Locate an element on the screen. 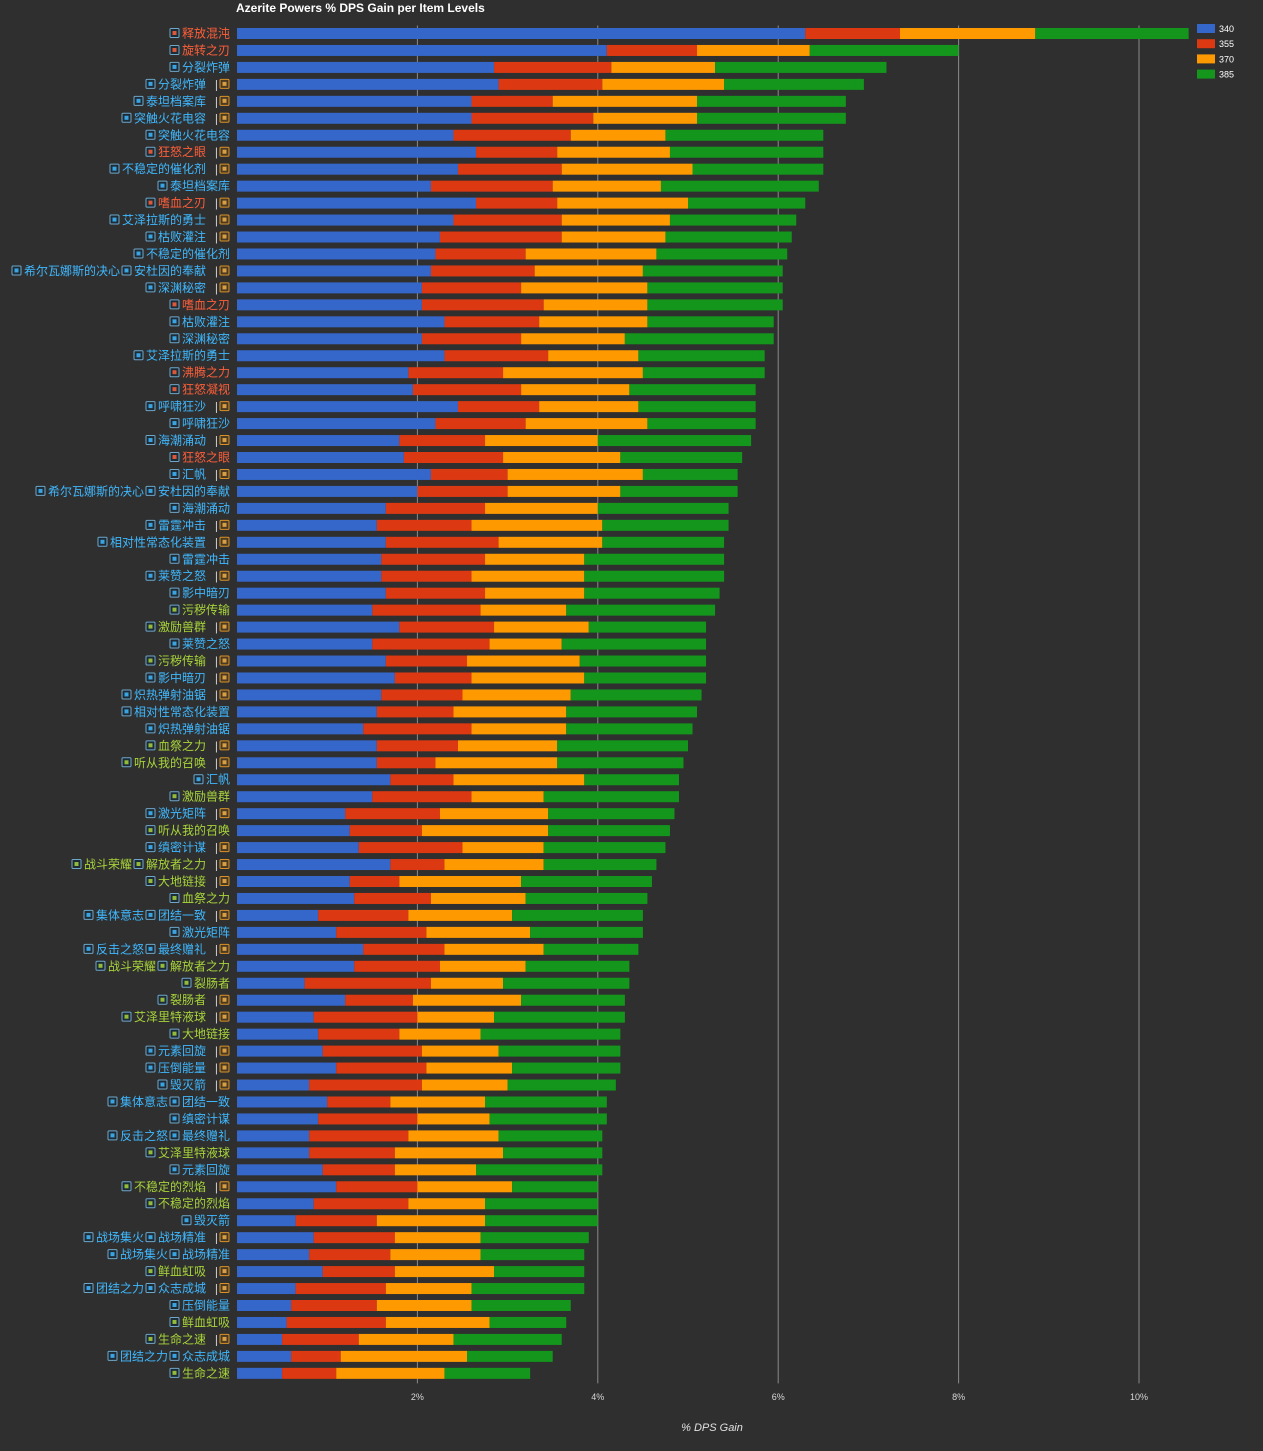 This screenshot has width=1263, height=1451. power-name: 旋转之刃 is located at coordinates (206, 49).